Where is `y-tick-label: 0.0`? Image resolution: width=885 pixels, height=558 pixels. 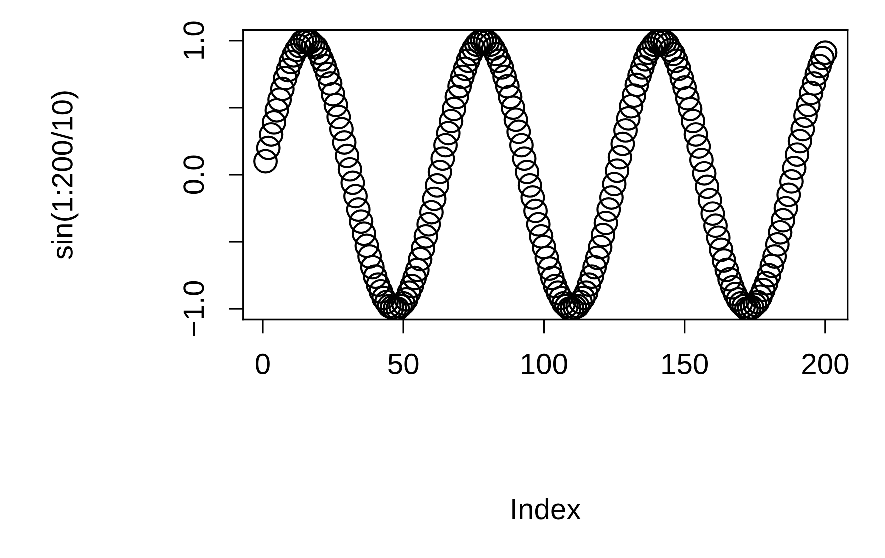
y-tick-label: 0.0 is located at coordinates (194, 175).